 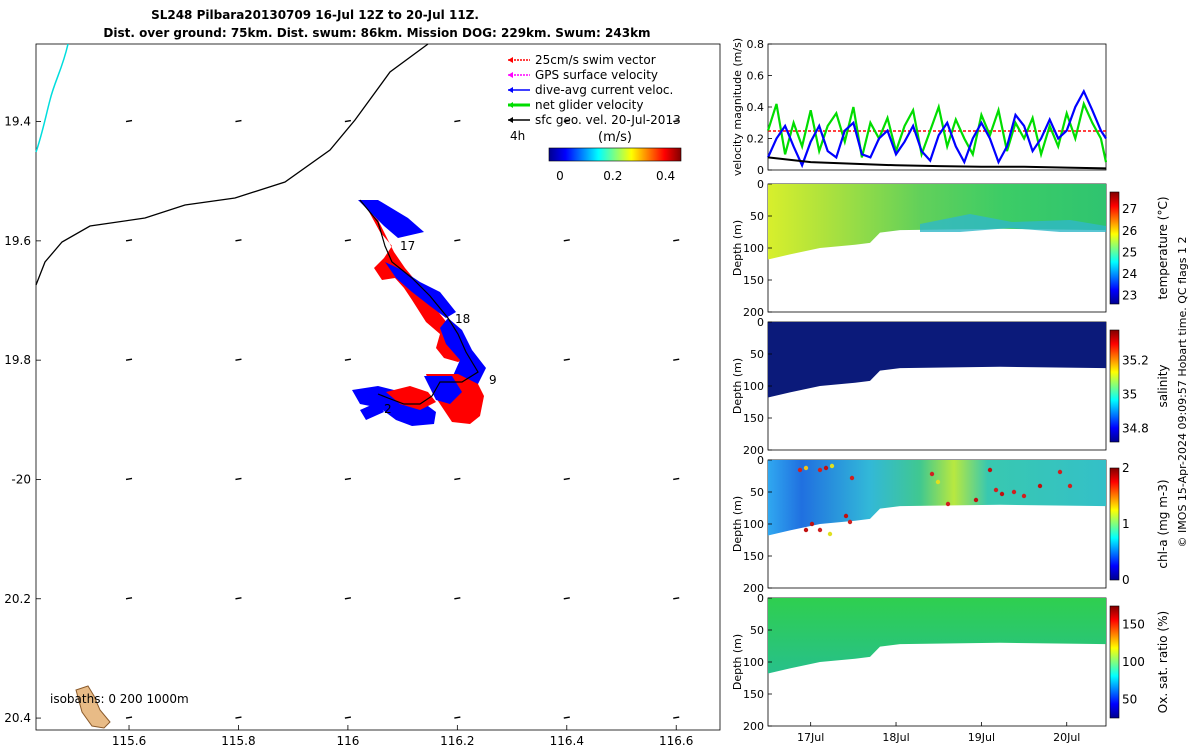 What do you see at coordinates (1163, 662) in the screenshot?
I see `oxygen-colorbar-label: Ox. sat. ratio (%)` at bounding box center [1163, 662].